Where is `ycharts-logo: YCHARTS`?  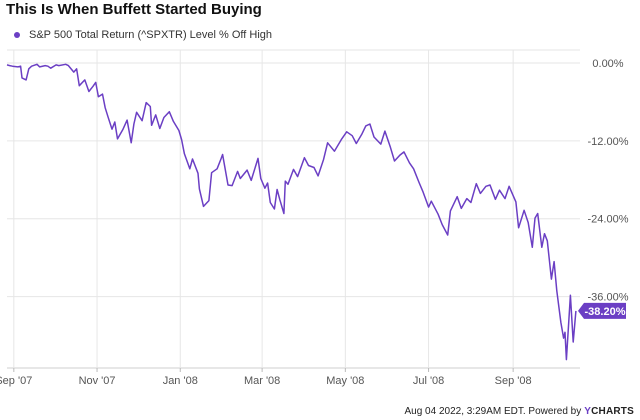
ycharts-logo: YCHARTS is located at coordinates (609, 411).